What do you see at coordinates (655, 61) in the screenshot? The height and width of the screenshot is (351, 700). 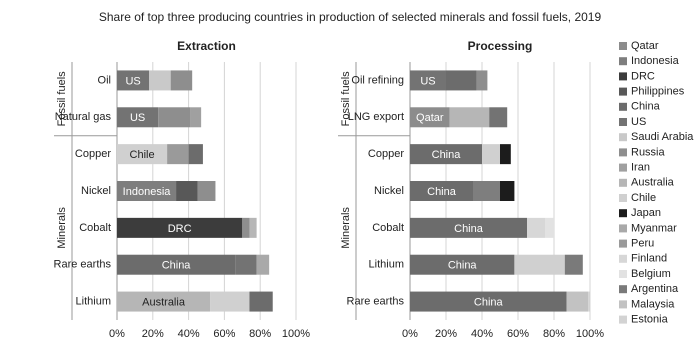 I see `legend-label: Indonesia` at bounding box center [655, 61].